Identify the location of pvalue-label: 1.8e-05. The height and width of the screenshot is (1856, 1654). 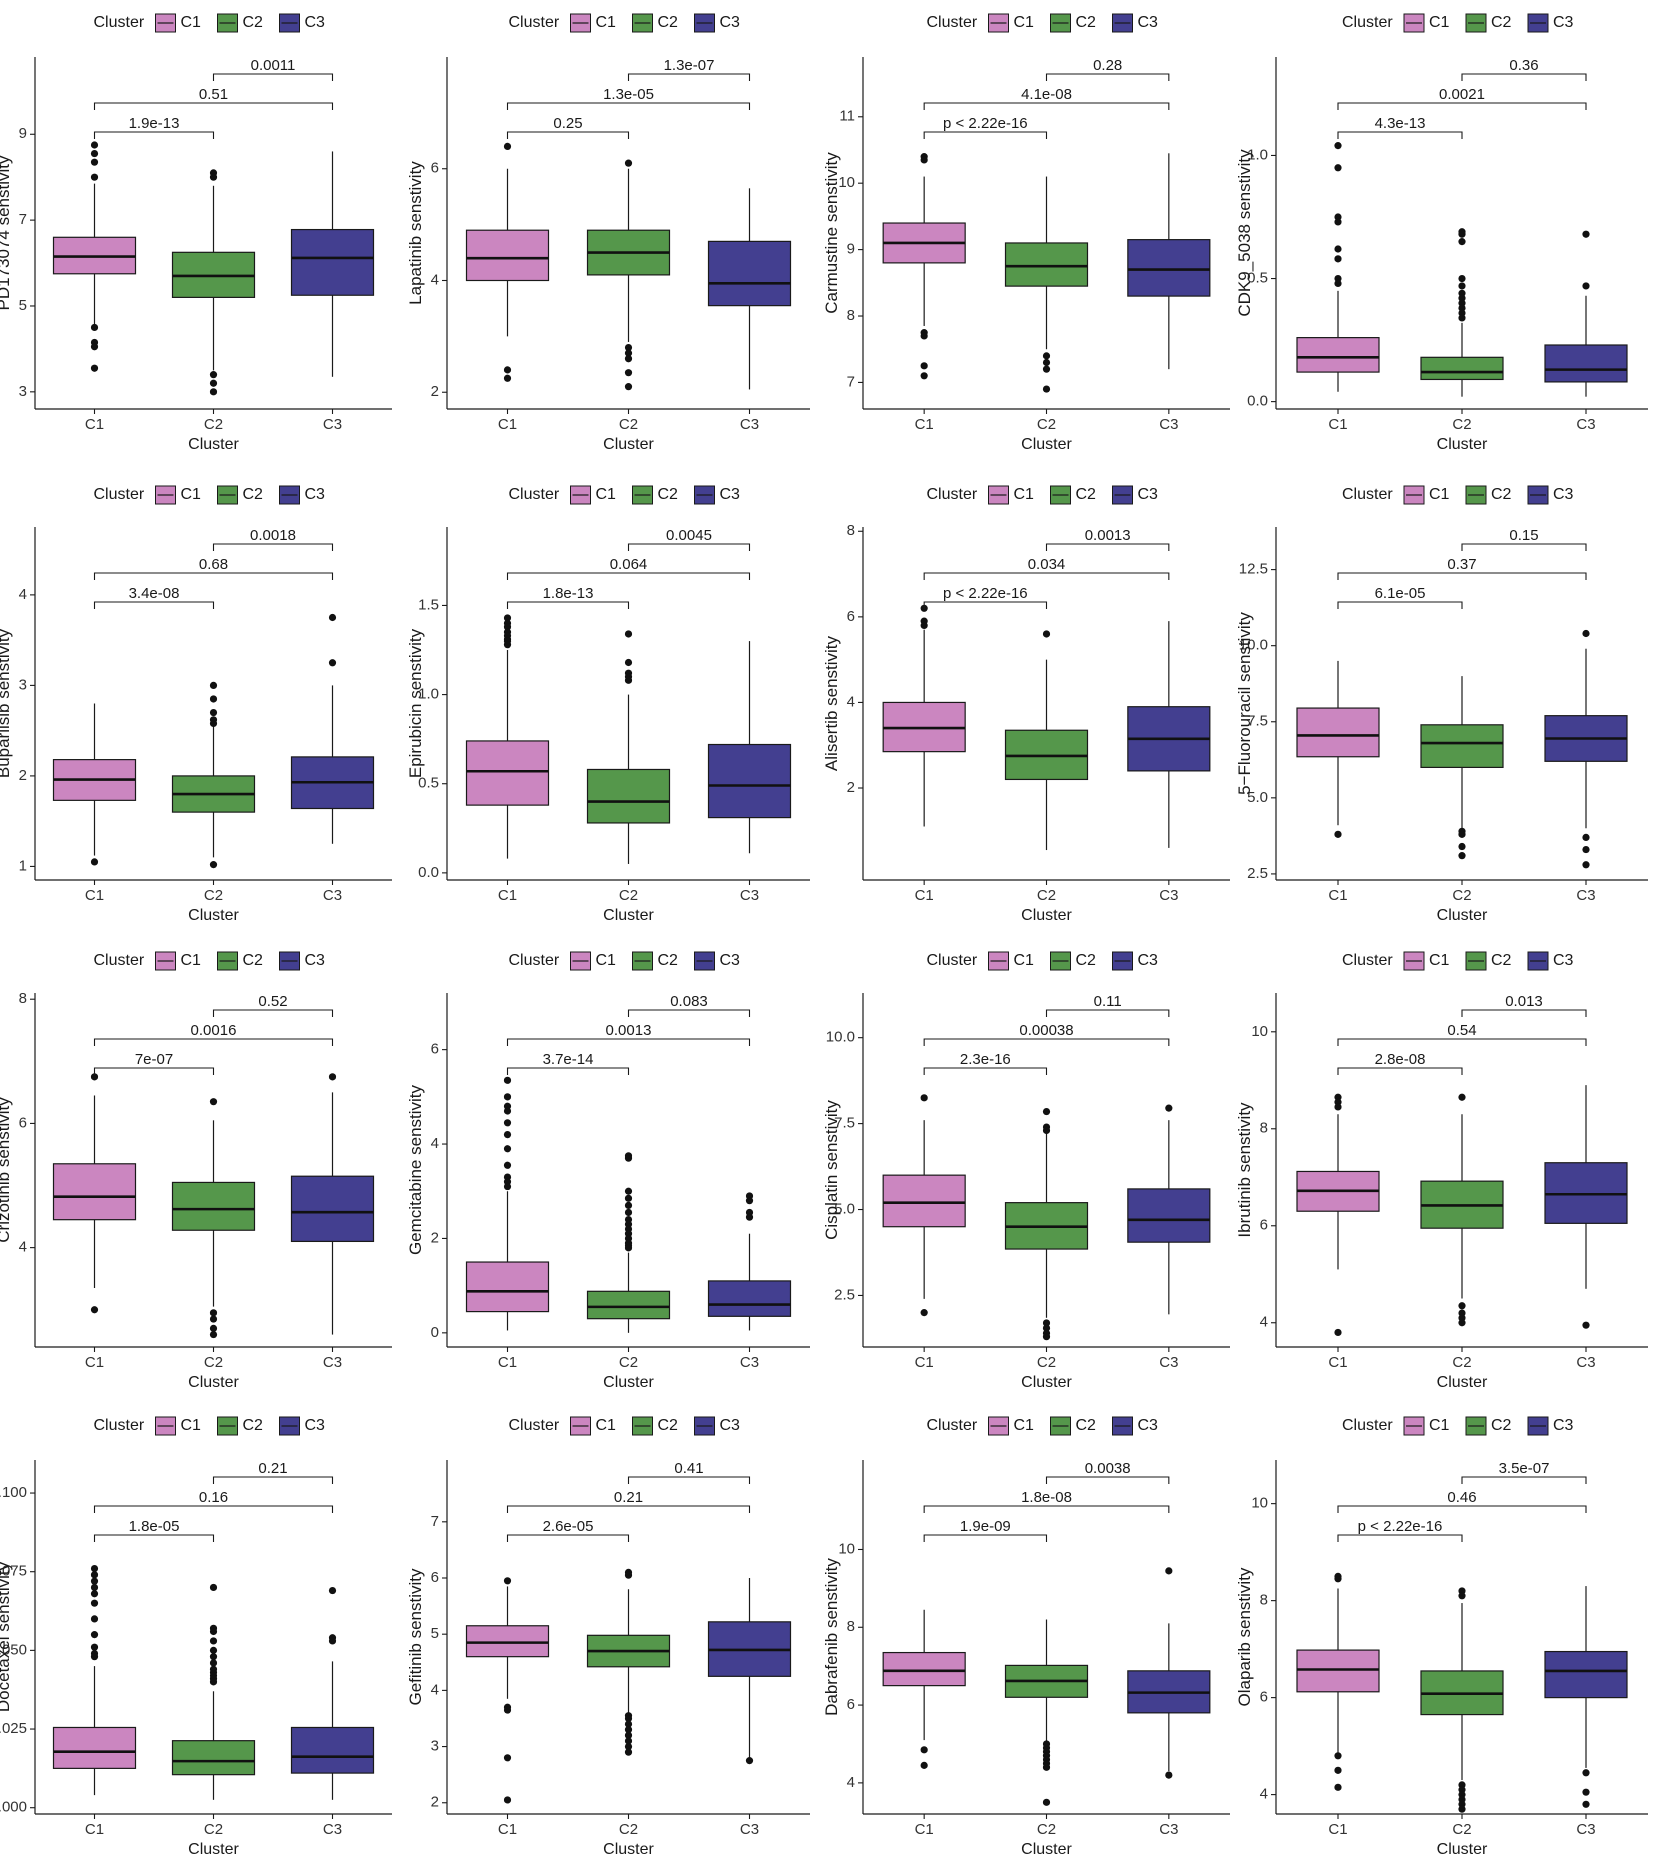
(154, 1526).